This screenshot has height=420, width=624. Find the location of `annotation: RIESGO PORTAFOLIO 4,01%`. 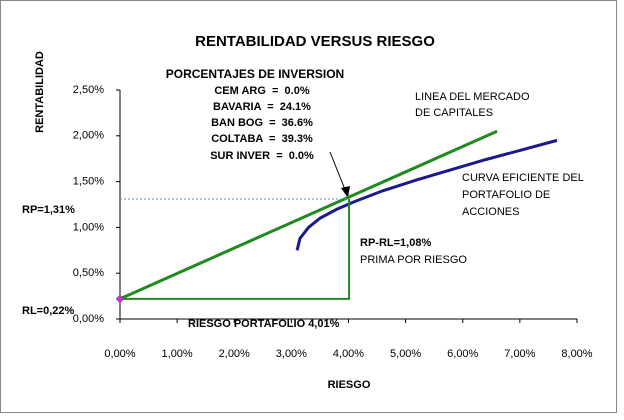

annotation: RIESGO PORTAFOLIO 4,01% is located at coordinates (264, 324).